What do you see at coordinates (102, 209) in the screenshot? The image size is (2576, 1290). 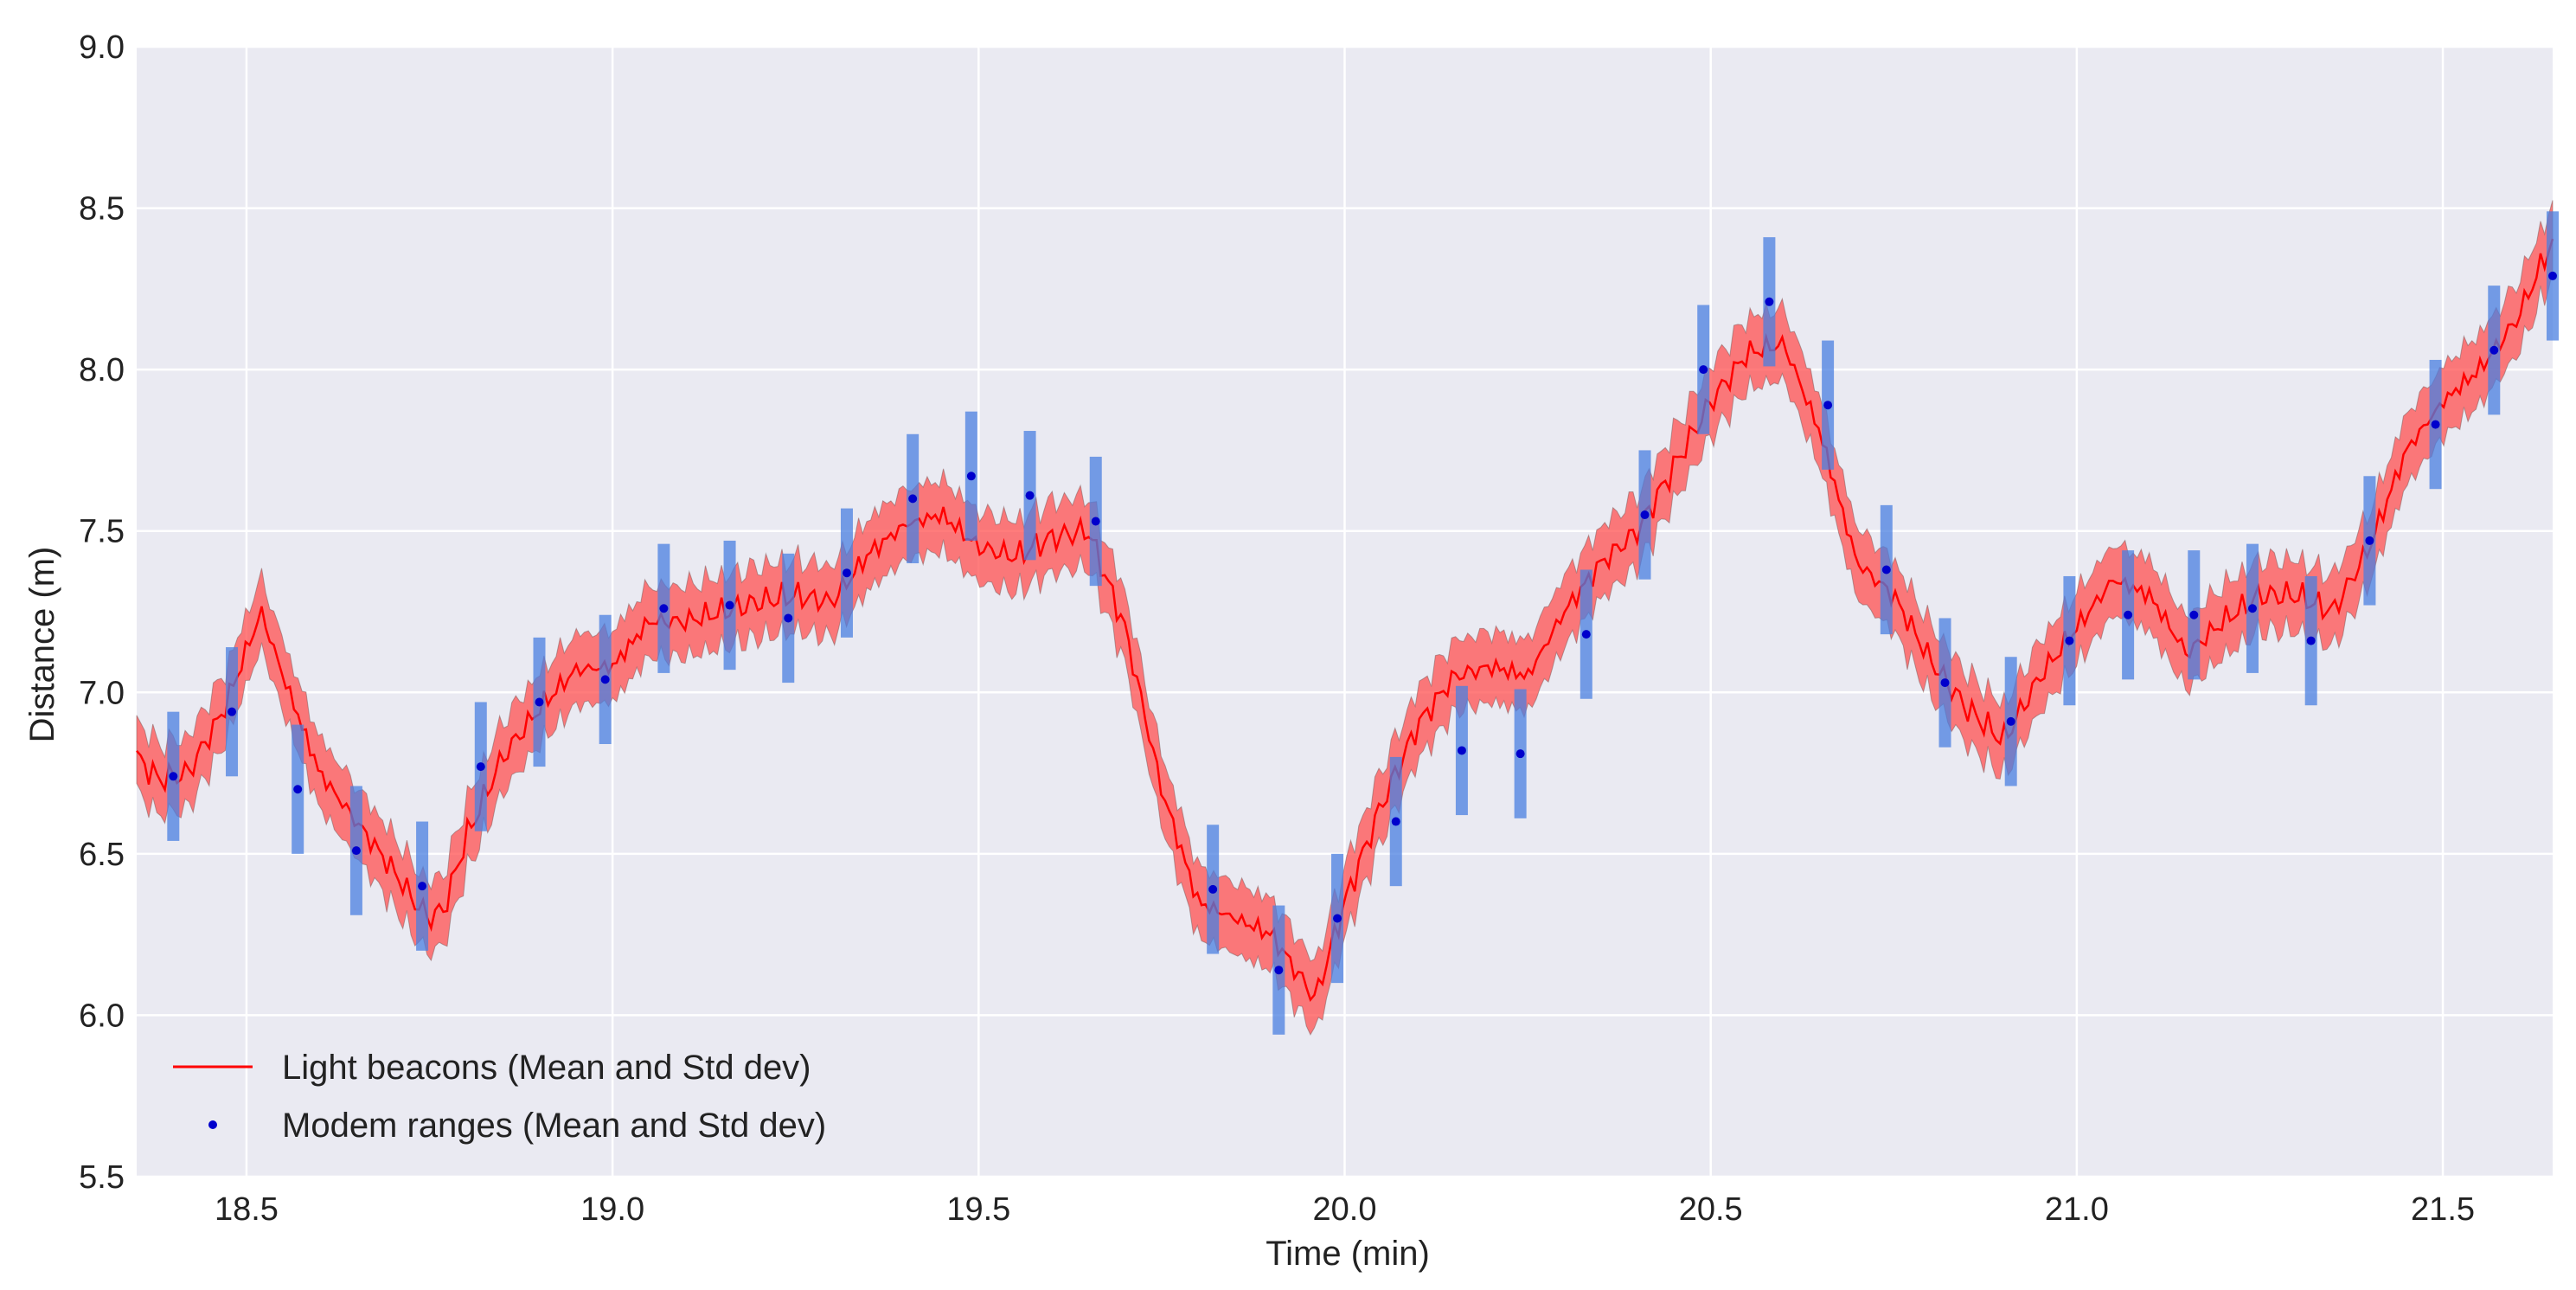 I see `y-tick-label: 8.5` at bounding box center [102, 209].